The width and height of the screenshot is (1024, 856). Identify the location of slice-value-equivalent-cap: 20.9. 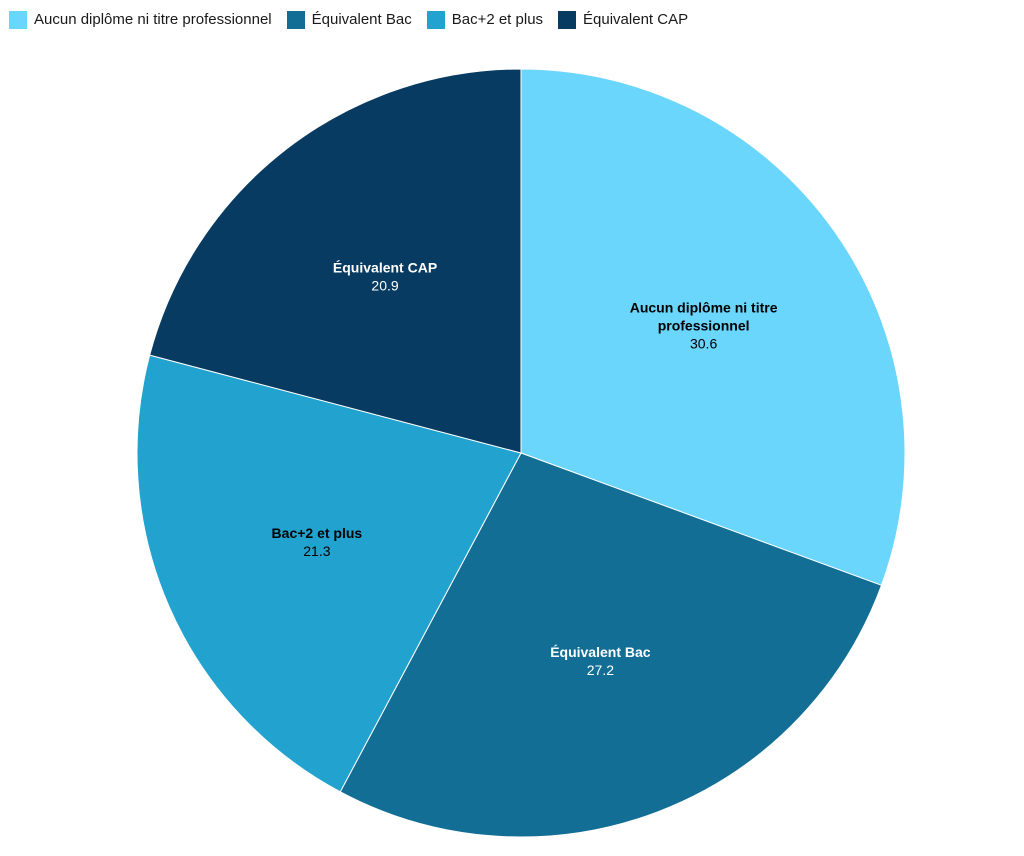
(384, 286).